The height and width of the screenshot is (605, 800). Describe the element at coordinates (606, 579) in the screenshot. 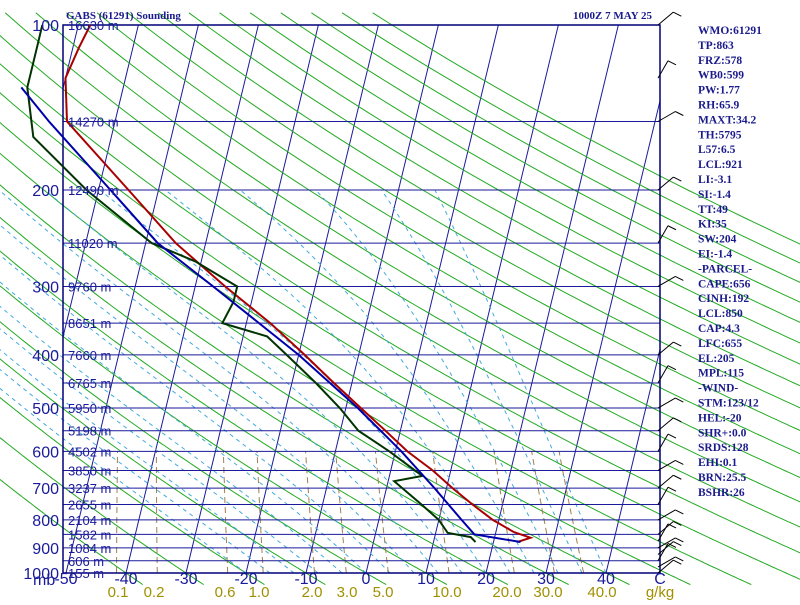

I see `temperature-tick-label: 40` at that location.